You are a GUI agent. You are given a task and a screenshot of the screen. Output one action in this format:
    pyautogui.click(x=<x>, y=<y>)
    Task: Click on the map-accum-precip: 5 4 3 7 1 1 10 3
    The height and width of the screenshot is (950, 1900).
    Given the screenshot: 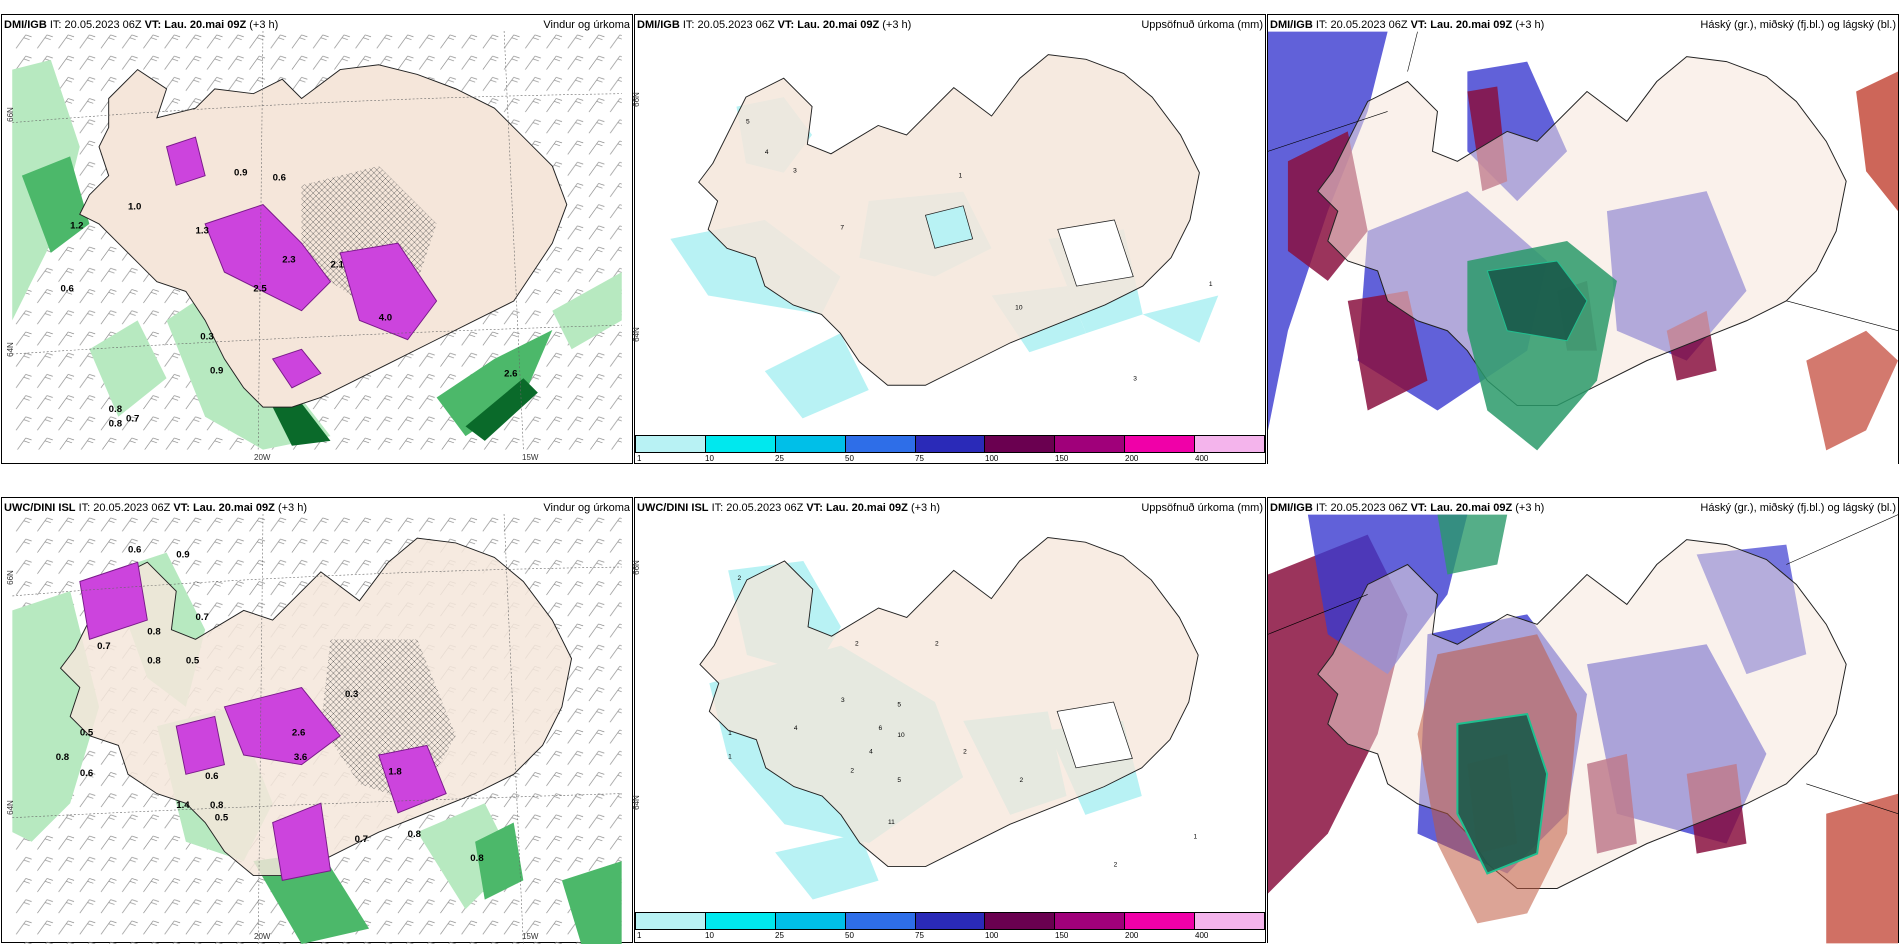 What is the action you would take?
    pyautogui.click(x=944, y=236)
    